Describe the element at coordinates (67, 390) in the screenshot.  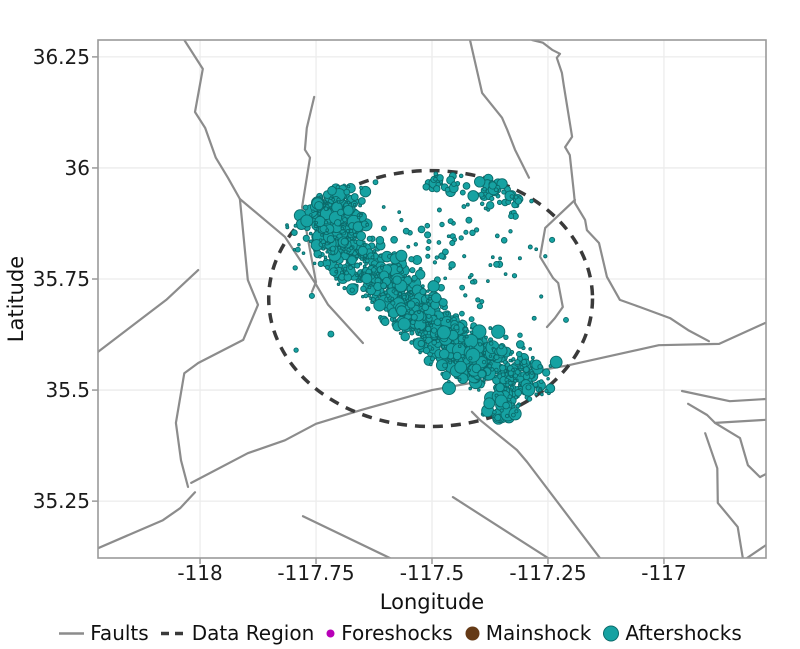
I see `y-tick-label: 35.5` at that location.